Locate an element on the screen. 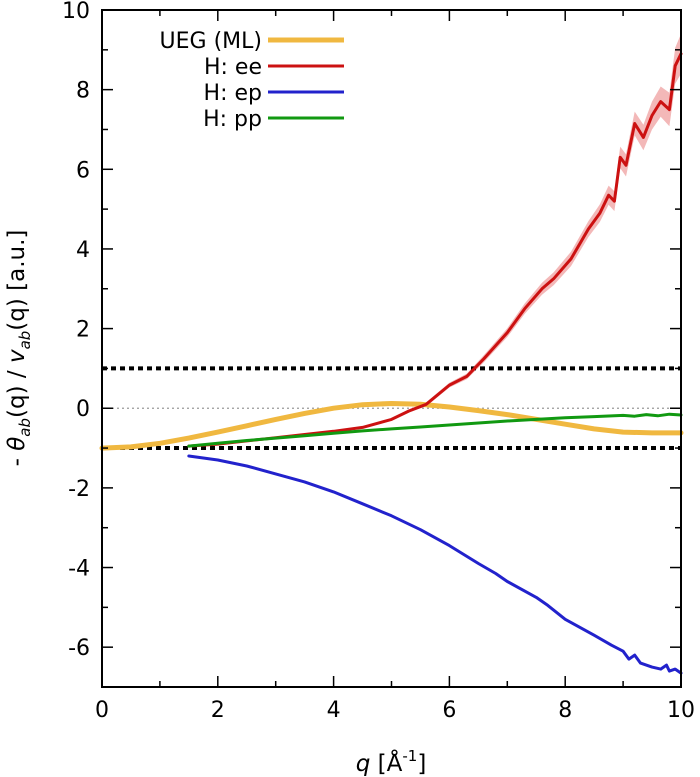 This screenshot has width=700, height=777. x-tick-label-0: 0 is located at coordinates (102, 710).